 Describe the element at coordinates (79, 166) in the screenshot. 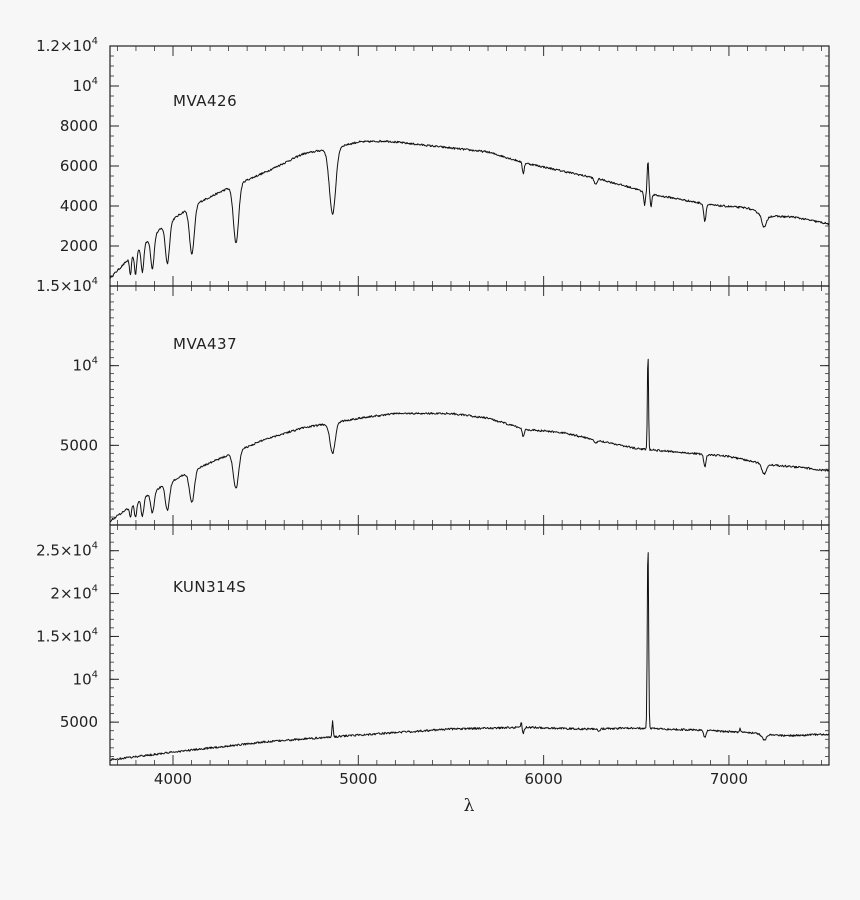

I see `y-tick-label: 6000` at that location.